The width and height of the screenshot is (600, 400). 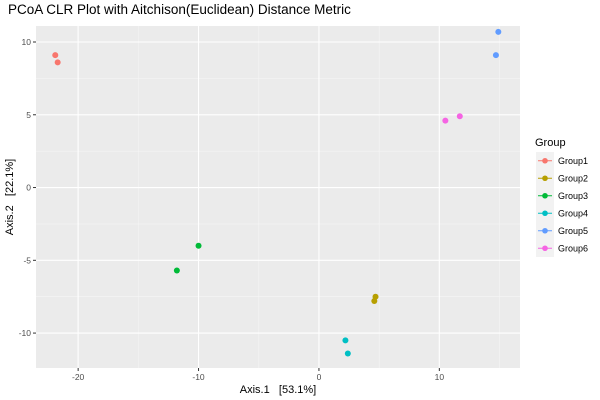 What do you see at coordinates (573, 196) in the screenshot?
I see `legend-label-group3: Group3` at bounding box center [573, 196].